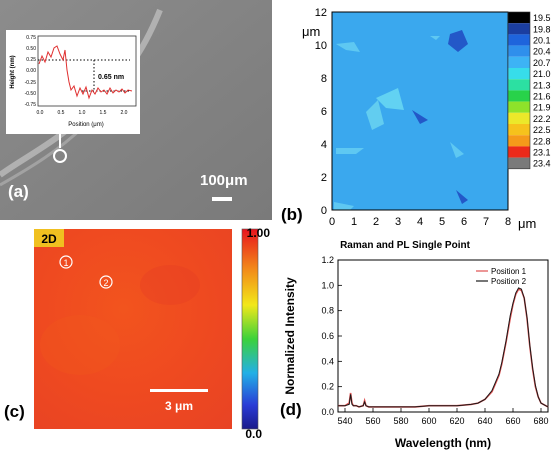 Image resolution: width=557 pixels, height=465 pixels. Describe the element at coordinates (103, 113) in the screenshot. I see `inset-xtick: 1.5` at that location.